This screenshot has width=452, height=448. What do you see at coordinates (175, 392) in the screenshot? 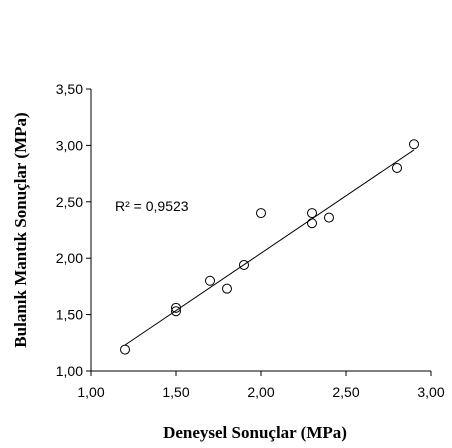
I see `x-tick-label: 1,50` at bounding box center [175, 392].